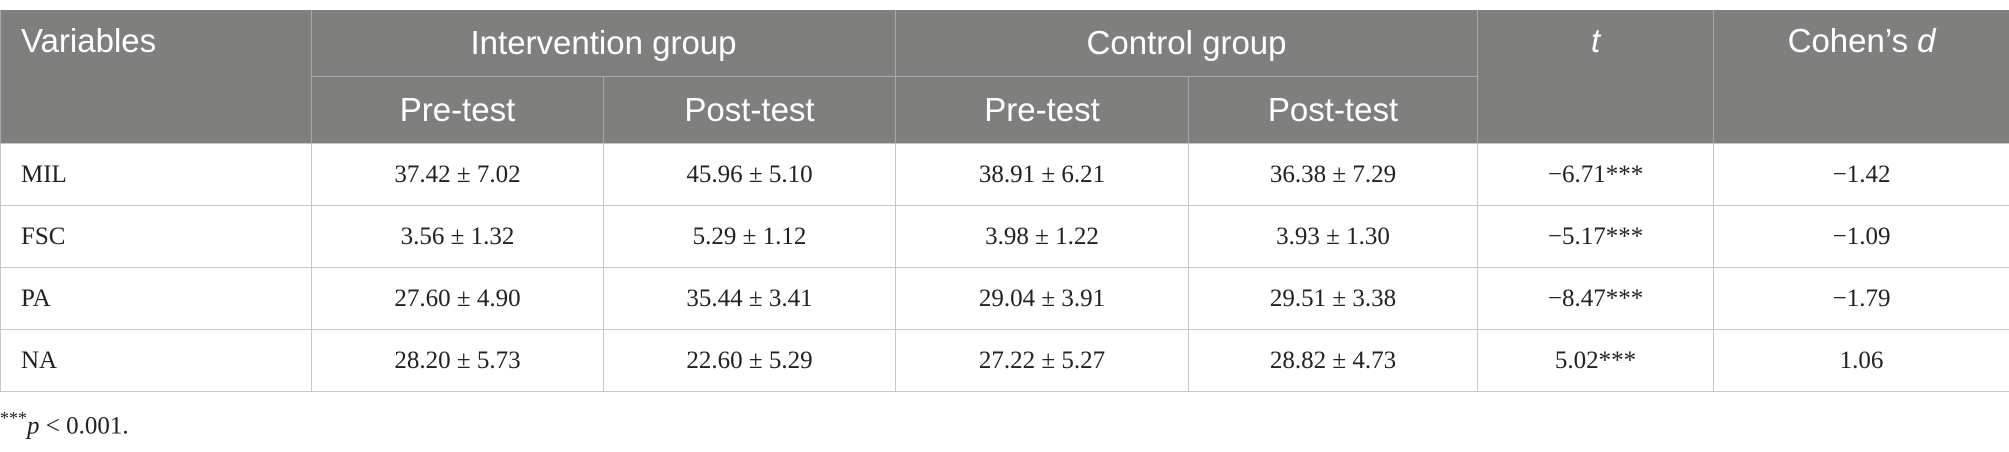 Image resolution: width=2009 pixels, height=452 pixels. Describe the element at coordinates (457, 360) in the screenshot. I see `table-cell: 28.20 ± 5.73` at that location.